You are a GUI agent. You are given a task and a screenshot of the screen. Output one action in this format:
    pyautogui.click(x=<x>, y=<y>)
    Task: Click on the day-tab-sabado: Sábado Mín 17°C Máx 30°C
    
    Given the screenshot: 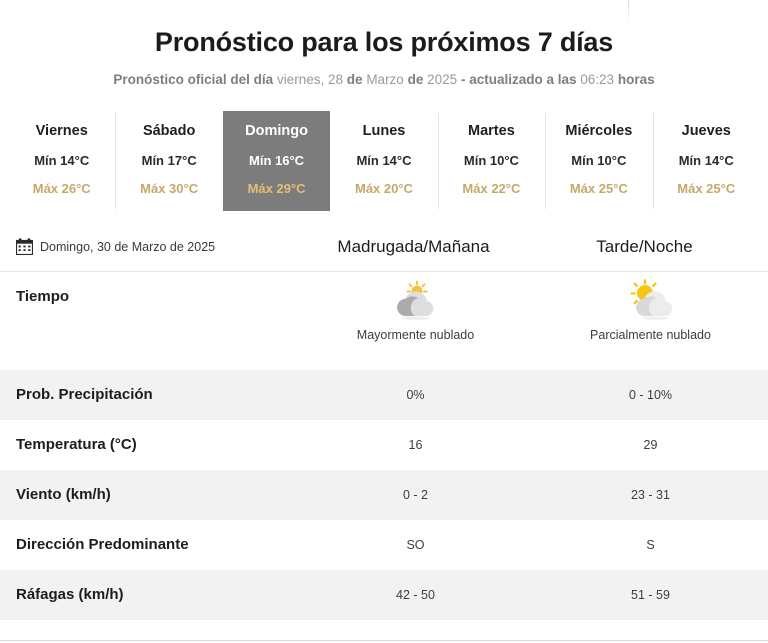 What is the action you would take?
    pyautogui.click(x=168, y=161)
    